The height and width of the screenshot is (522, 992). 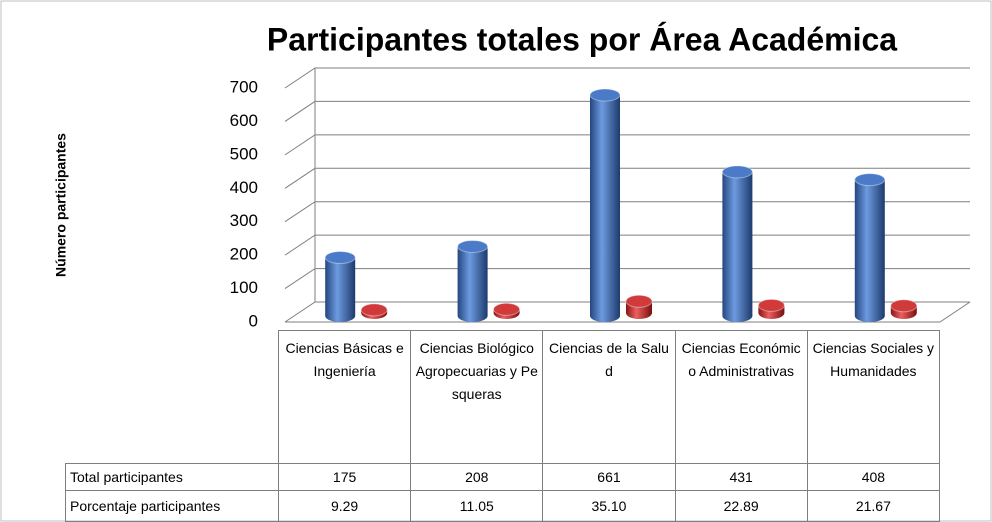 I want to click on table-value: 35.10, so click(x=609, y=506).